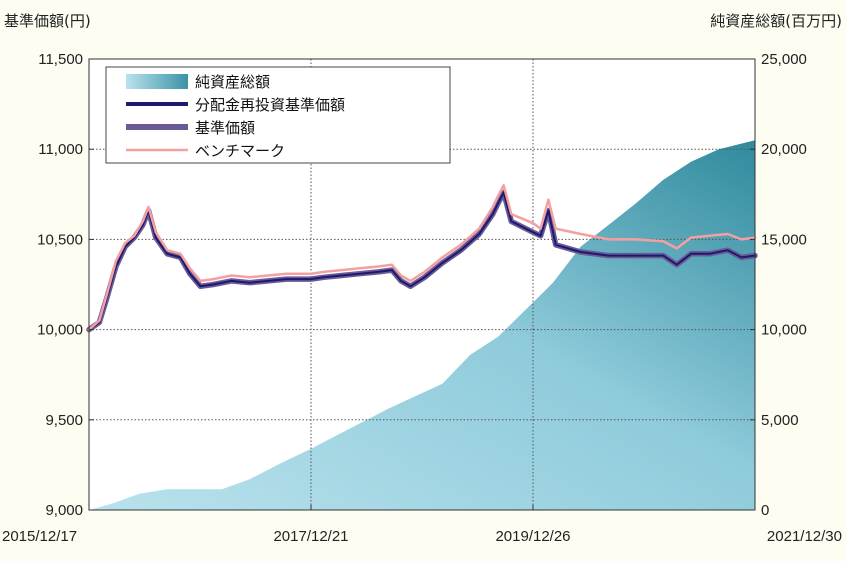  I want to click on left-axis-tick-label: 10,000, so click(60, 330).